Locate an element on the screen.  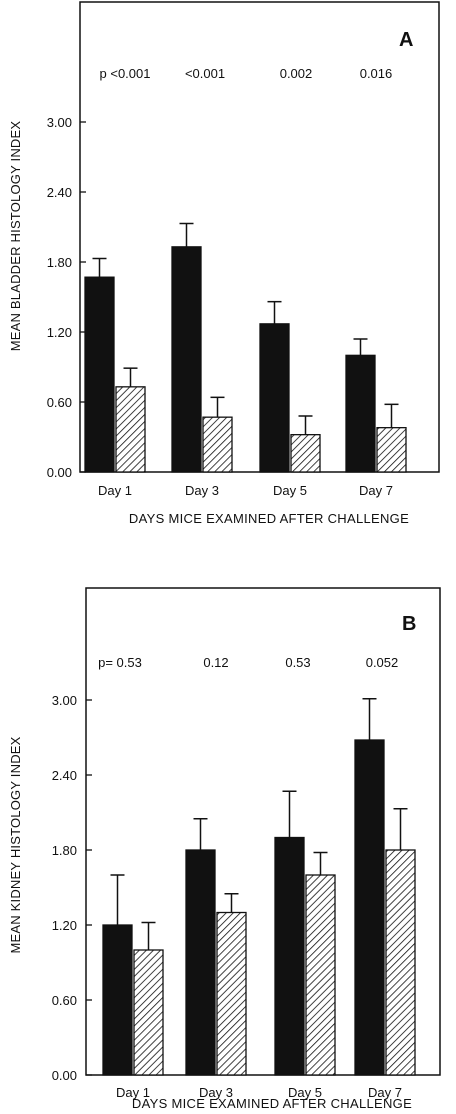
panel-b-x-tick-label: Day 5 is located at coordinates (305, 1092).